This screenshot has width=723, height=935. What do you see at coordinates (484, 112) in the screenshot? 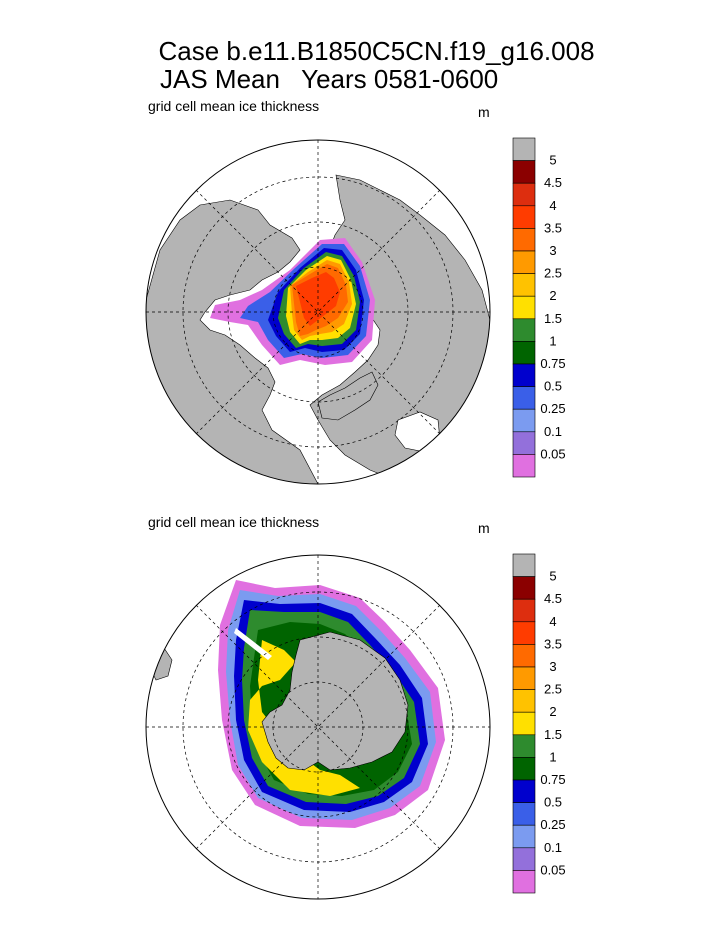
I see `north-panel-unit: m` at bounding box center [484, 112].